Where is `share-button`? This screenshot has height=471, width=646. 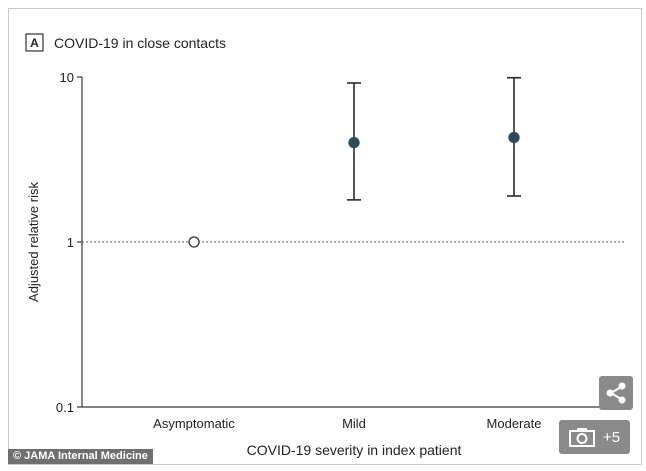 share-button is located at coordinates (616, 393).